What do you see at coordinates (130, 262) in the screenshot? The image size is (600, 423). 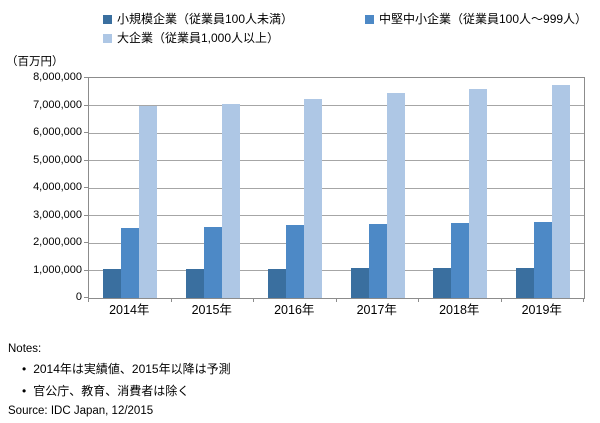 I see `bar-series1-2014年` at bounding box center [130, 262].